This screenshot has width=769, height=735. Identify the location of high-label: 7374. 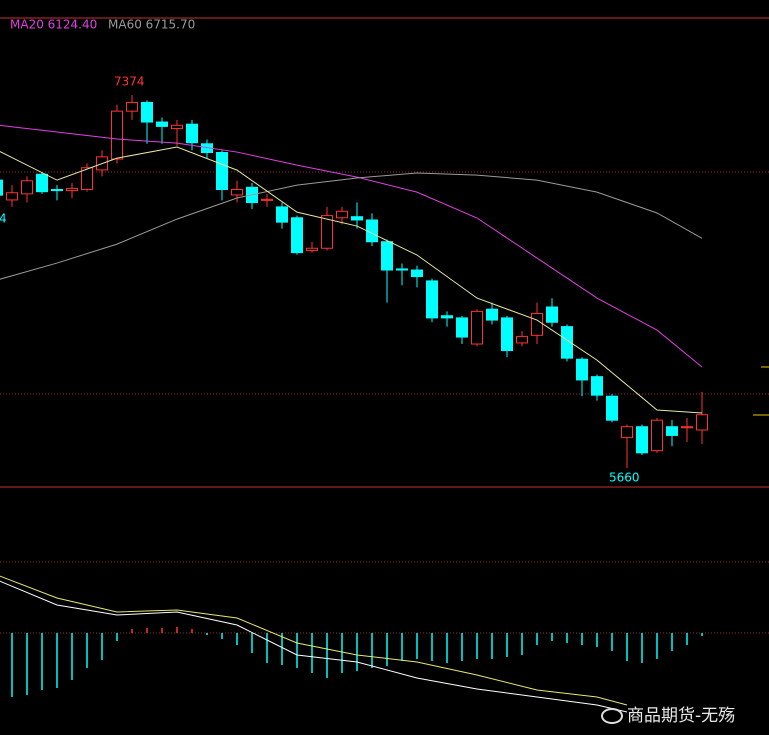
(129, 82).